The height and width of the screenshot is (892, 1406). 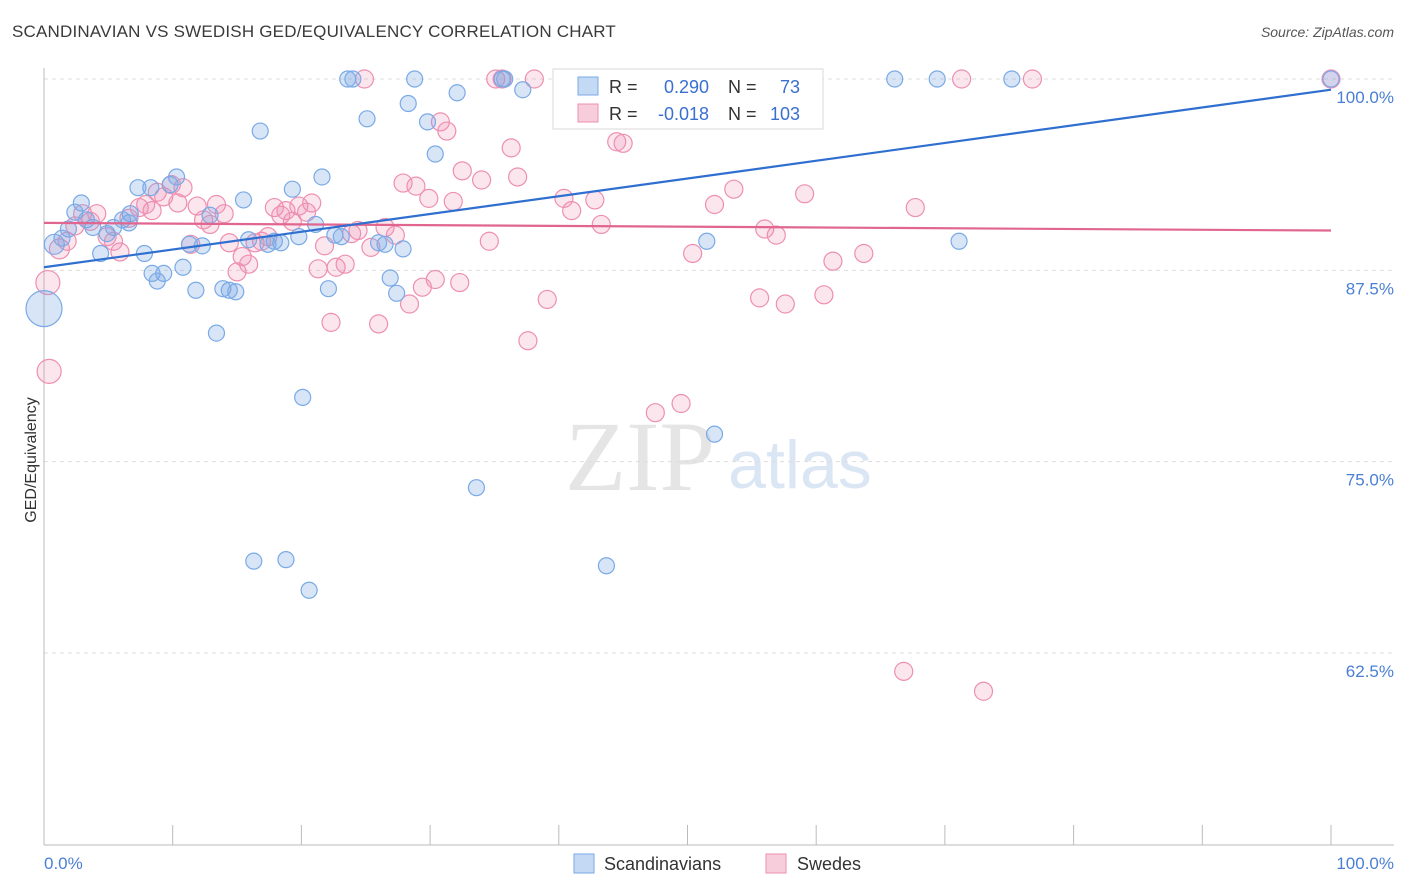 What do you see at coordinates (742, 87) in the screenshot?
I see `stats-blue-n-label: N =` at bounding box center [742, 87].